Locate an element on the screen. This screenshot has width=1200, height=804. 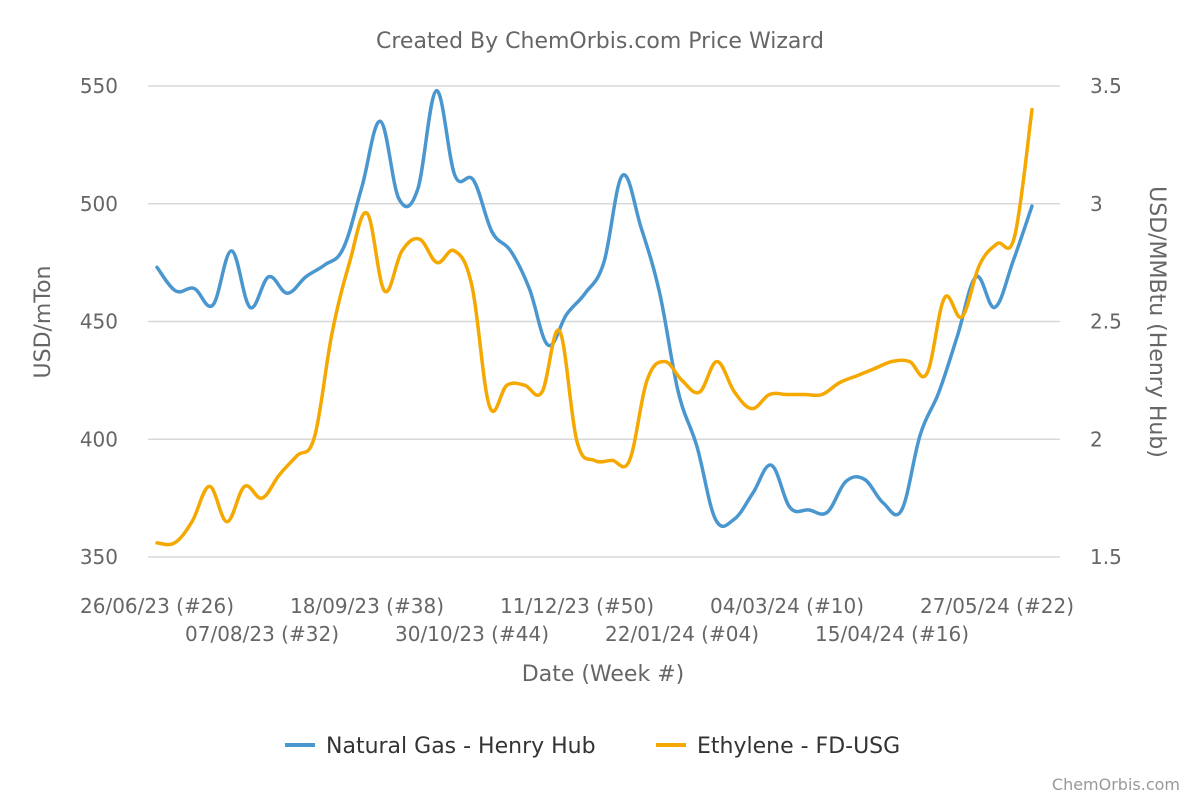
y-axis-left-label: USD/mTon is located at coordinates (43, 322).